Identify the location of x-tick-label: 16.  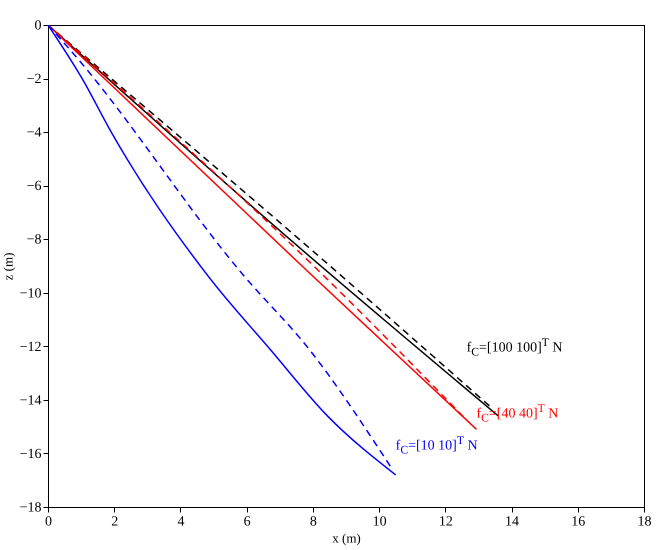
(578, 522).